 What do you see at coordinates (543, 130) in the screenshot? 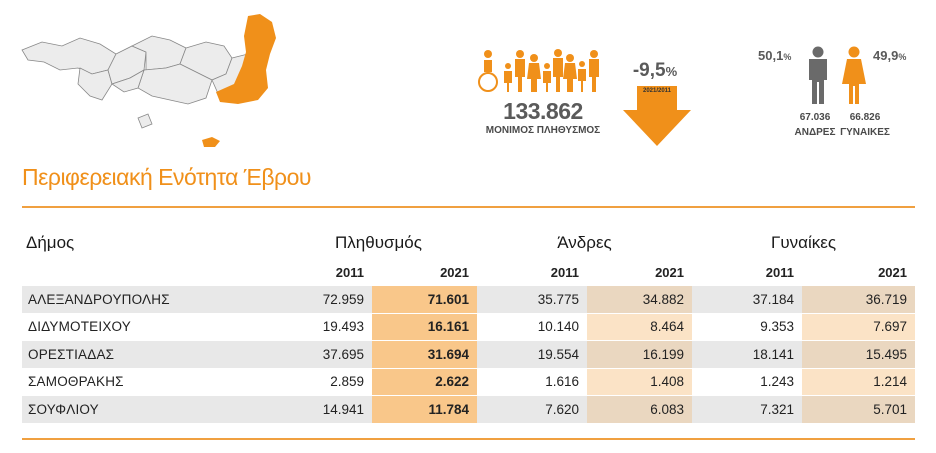
I see `population-label: ΜΟΝΙΜΟΣ ΠΛΗΘΥΣΜΟΣ` at bounding box center [543, 130].